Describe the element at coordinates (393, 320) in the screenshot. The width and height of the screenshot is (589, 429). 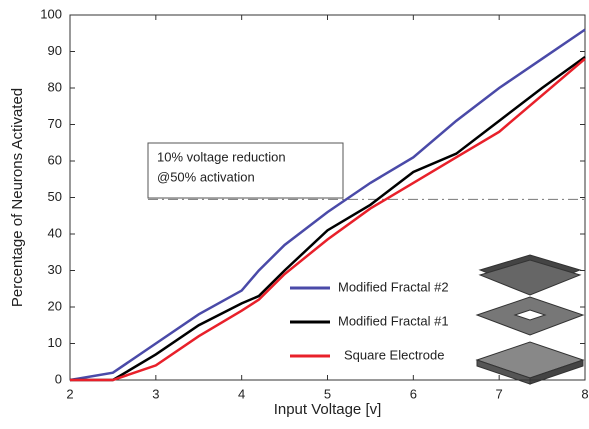
I see `legend-label: Modified Fractal #1` at that location.